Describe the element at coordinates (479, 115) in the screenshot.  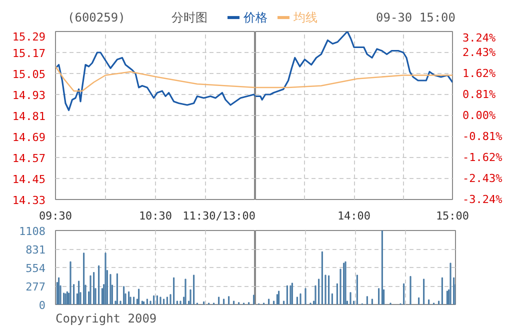
I see `text: 0.00%` at that location.